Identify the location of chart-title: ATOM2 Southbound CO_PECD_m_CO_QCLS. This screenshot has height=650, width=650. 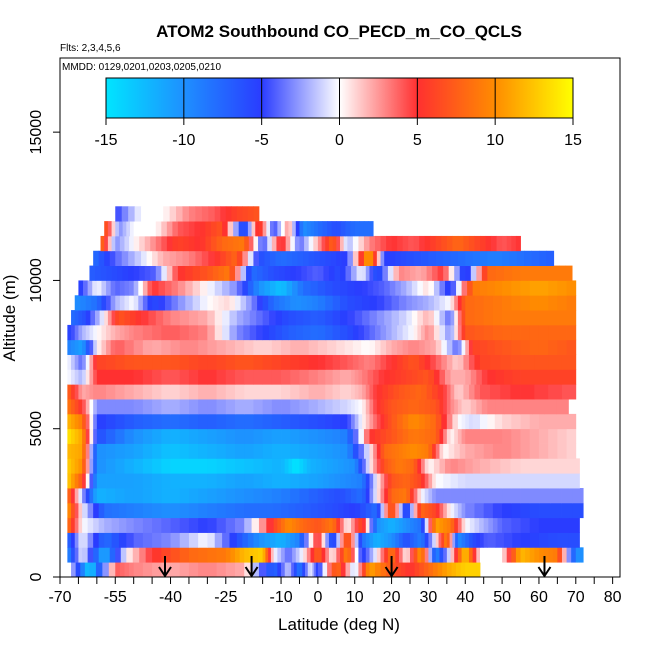
(339, 31).